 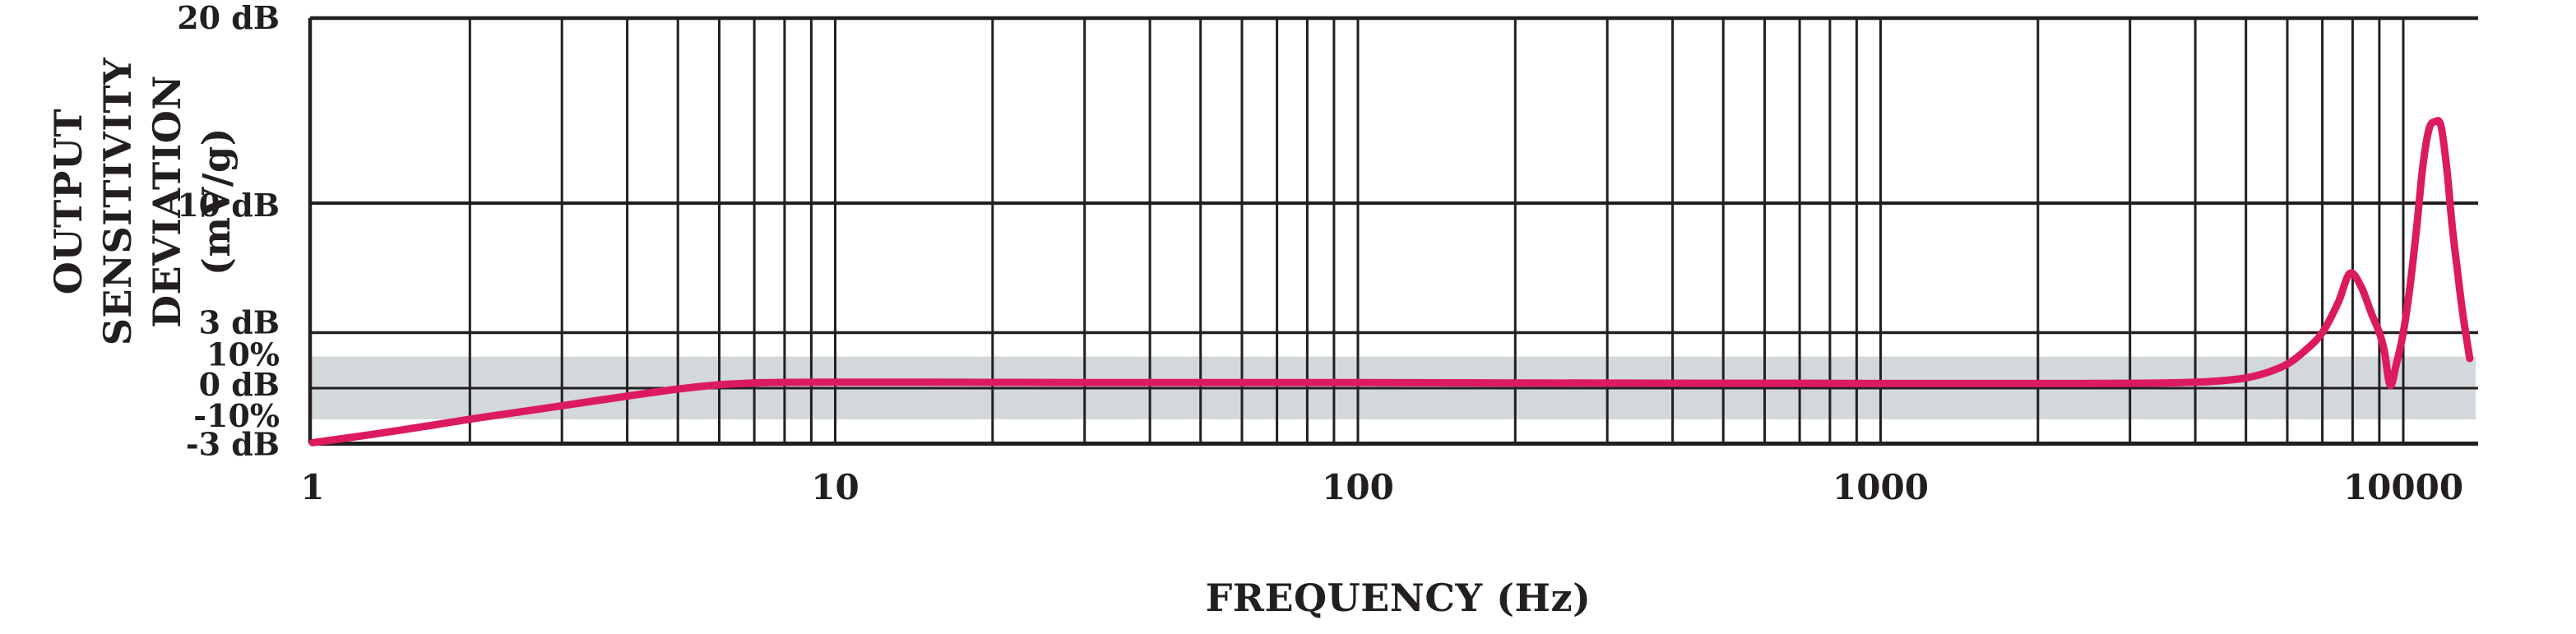 I want to click on x-tick-label-1: 1, so click(x=312, y=487).